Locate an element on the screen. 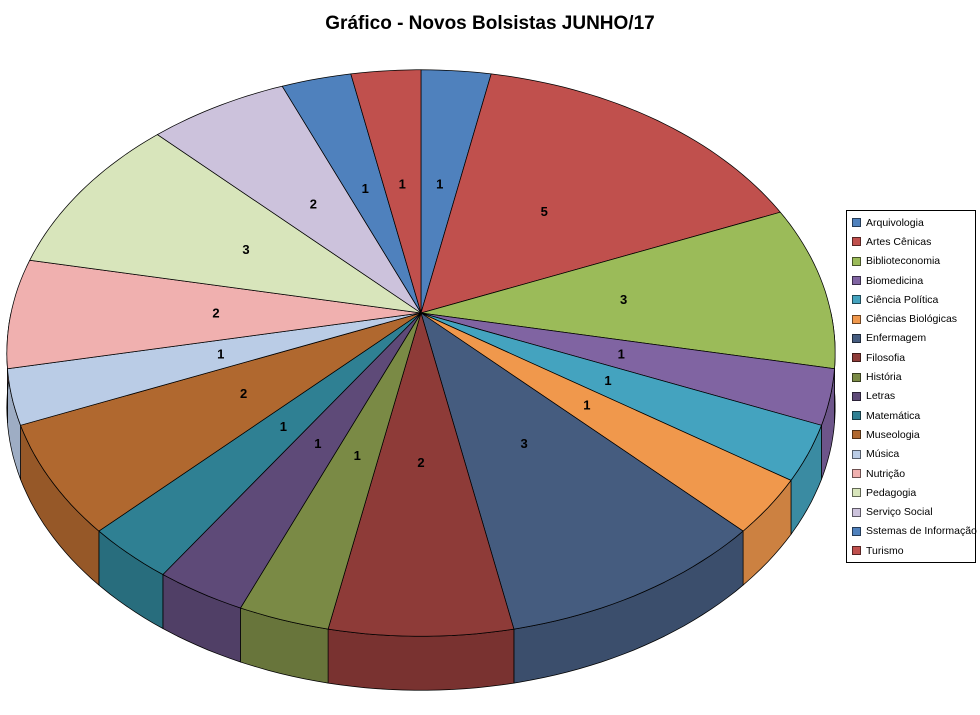 Image resolution: width=980 pixels, height=715 pixels. legend-label: Sstemas de Informação is located at coordinates (921, 531).